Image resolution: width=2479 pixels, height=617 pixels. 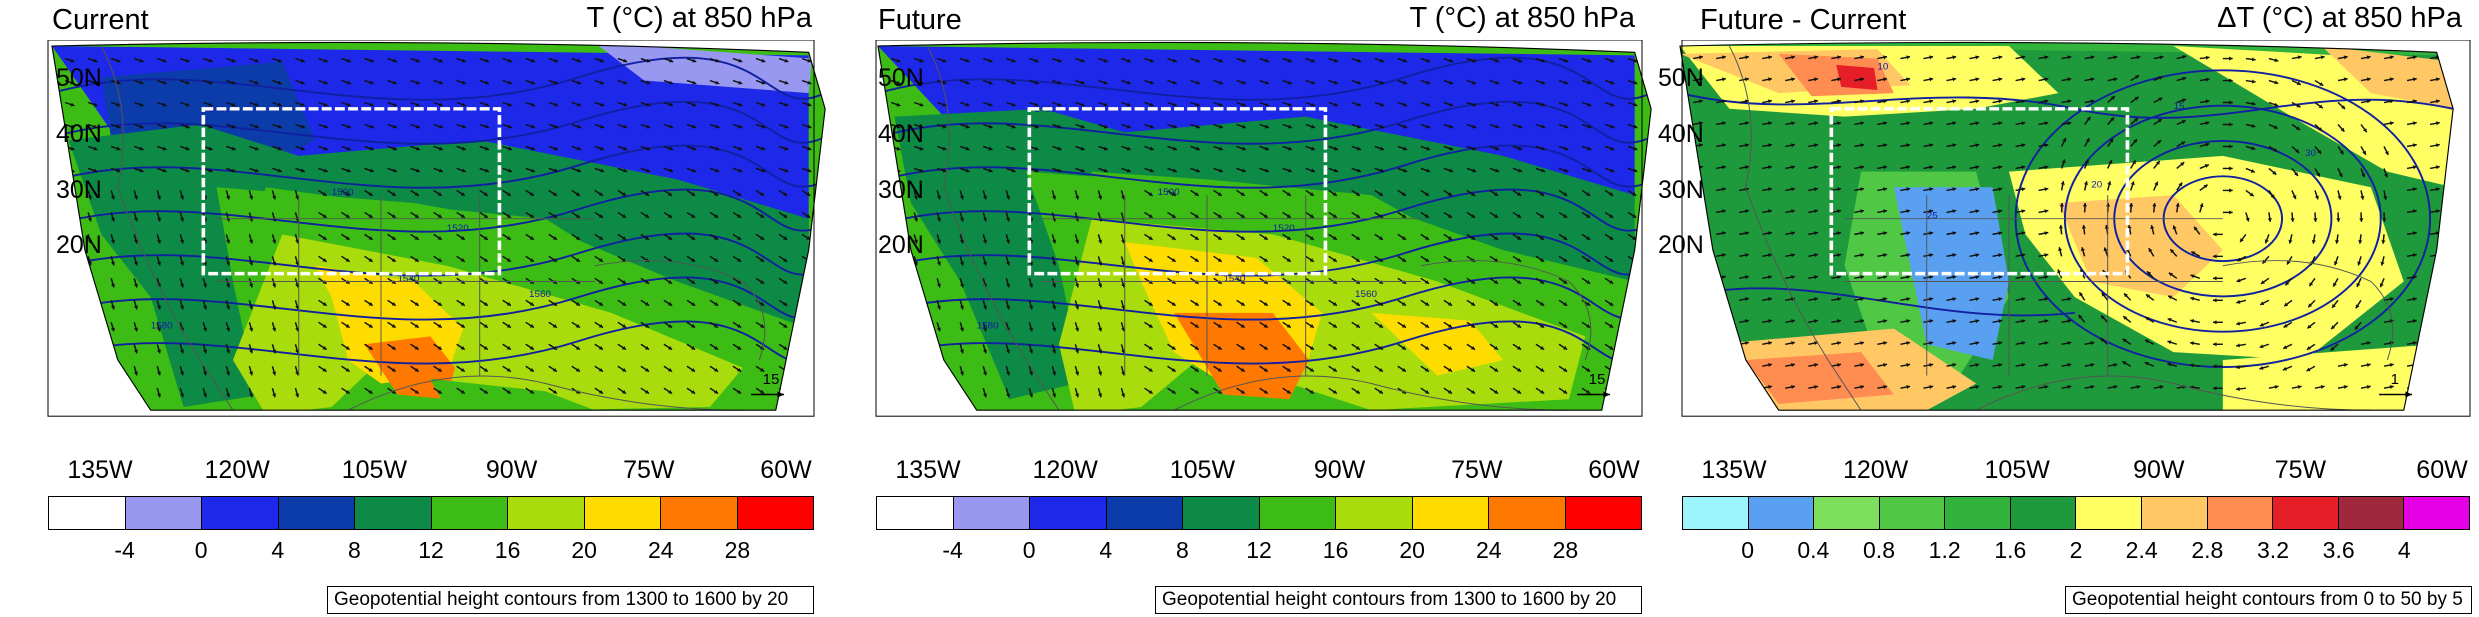 What do you see at coordinates (374, 470) in the screenshot?
I see `longitude-tick-label: 105W` at bounding box center [374, 470].